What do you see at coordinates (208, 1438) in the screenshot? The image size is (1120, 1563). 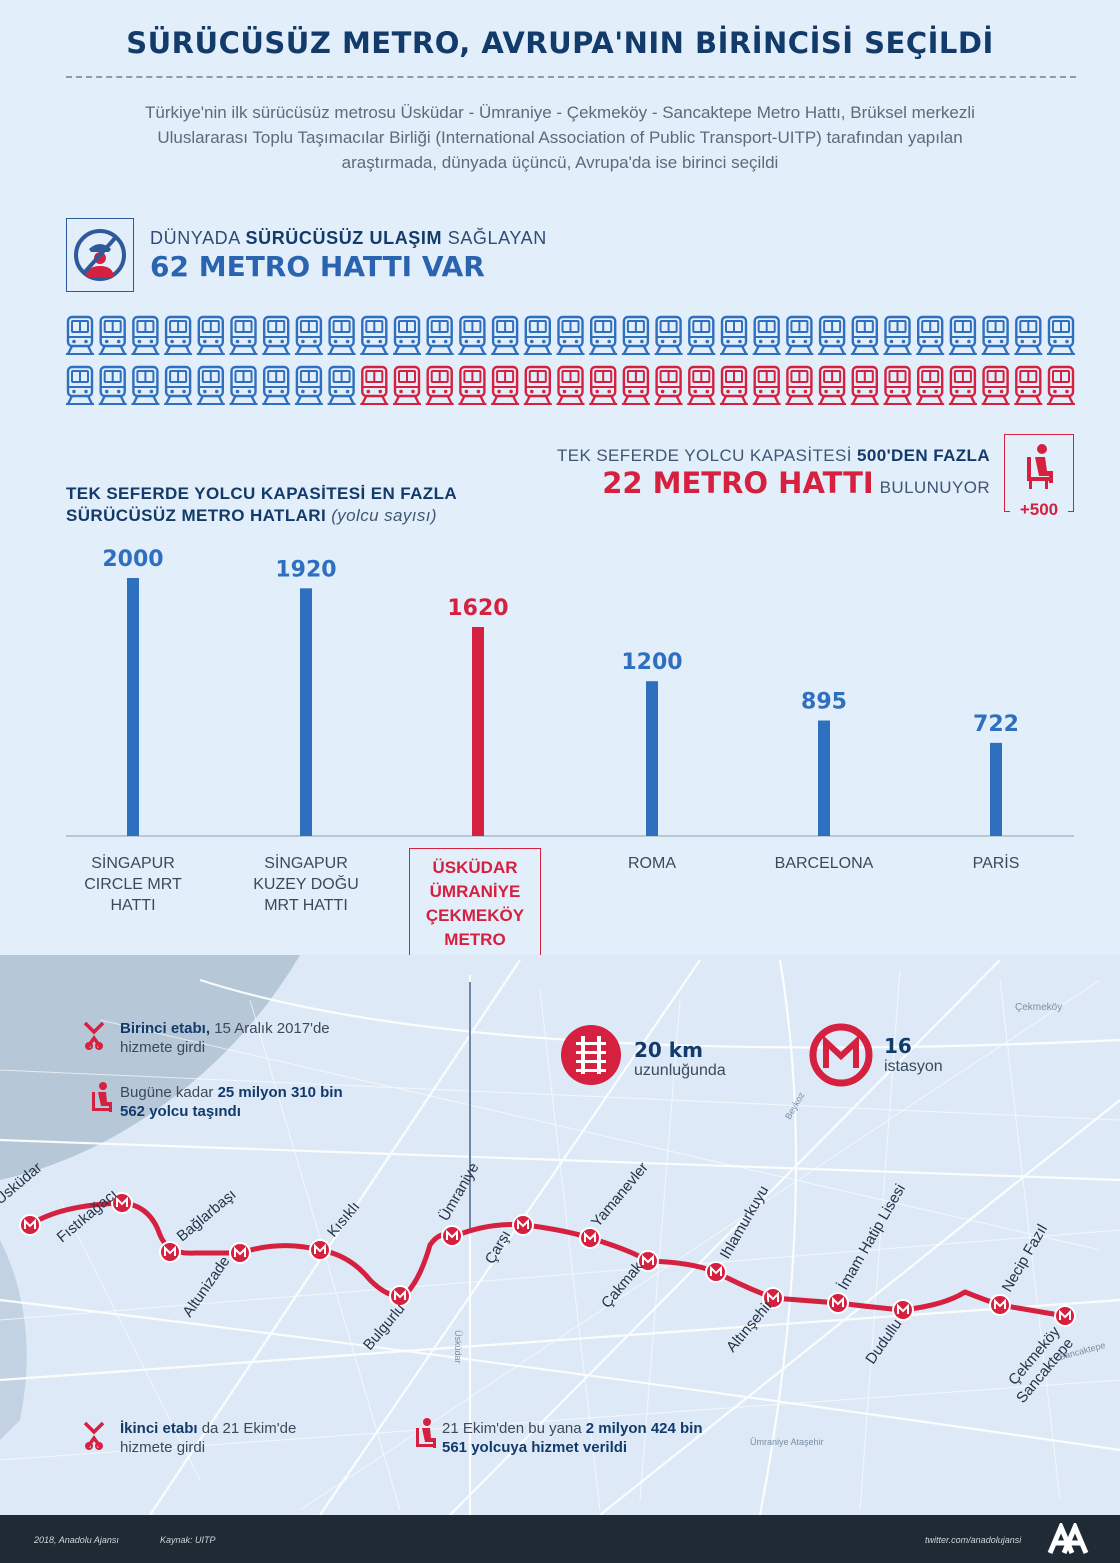 I see `stage2-text: İkinci etabı da 21 Ekim'de hizmete girdi` at bounding box center [208, 1438].